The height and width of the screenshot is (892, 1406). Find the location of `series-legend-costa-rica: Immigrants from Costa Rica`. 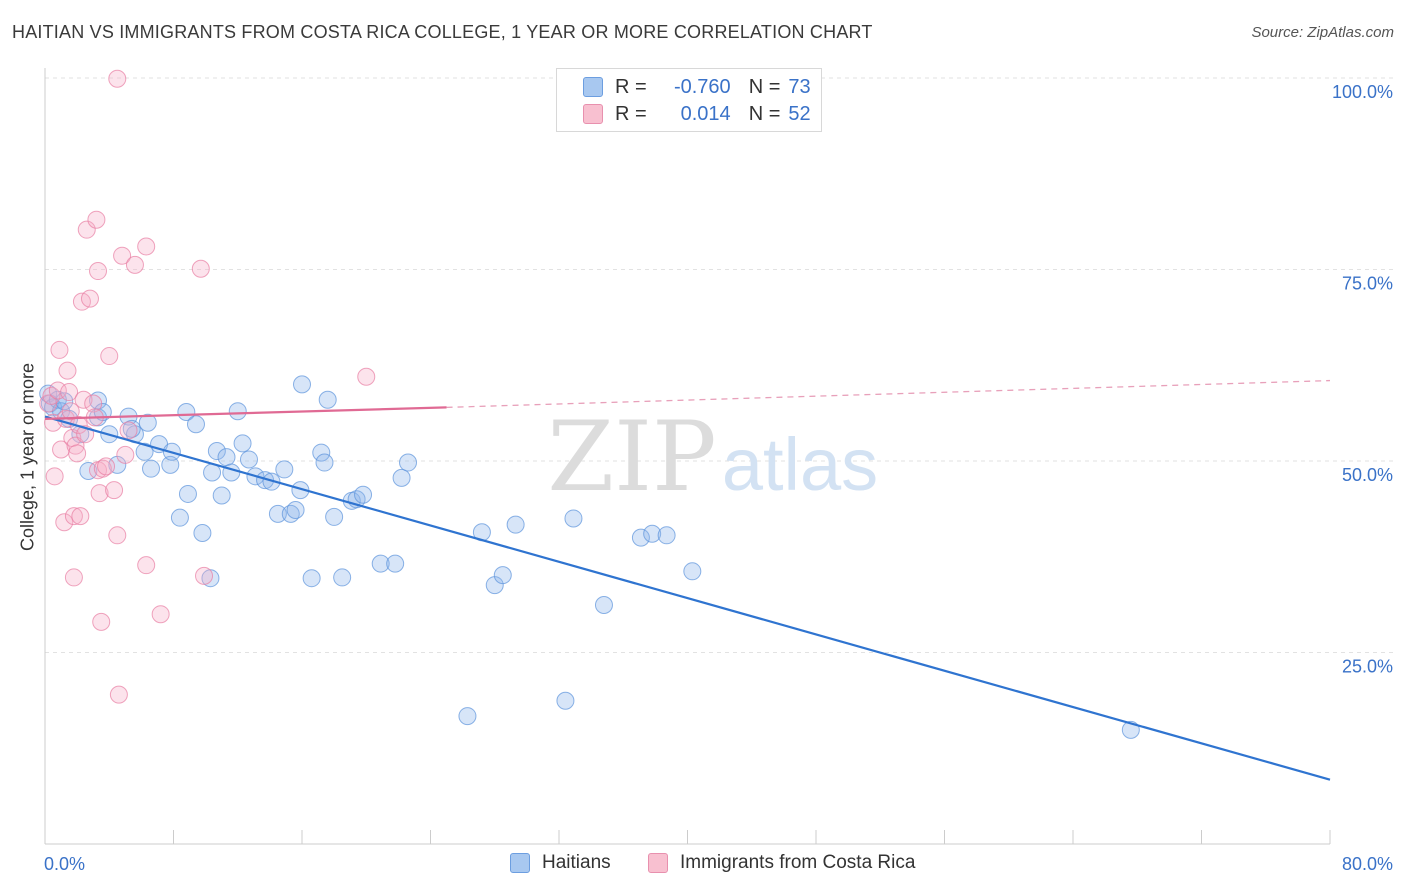

series-legend-costa-rica: Immigrants from Costa Rica is located at coordinates (781, 863).